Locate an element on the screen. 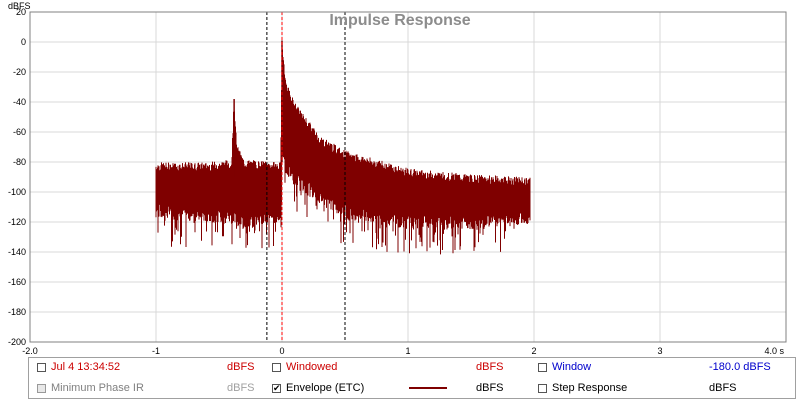 The height and width of the screenshot is (403, 800). y-tick-label: -140 is located at coordinates (17, 252).